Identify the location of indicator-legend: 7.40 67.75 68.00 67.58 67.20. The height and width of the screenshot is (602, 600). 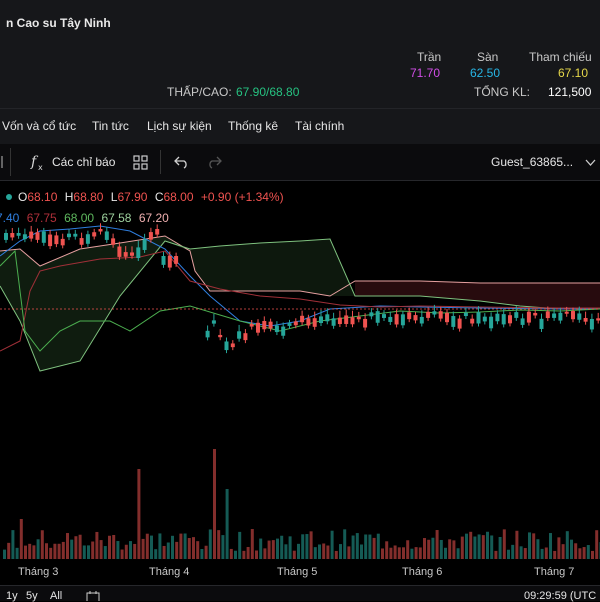
(84, 218).